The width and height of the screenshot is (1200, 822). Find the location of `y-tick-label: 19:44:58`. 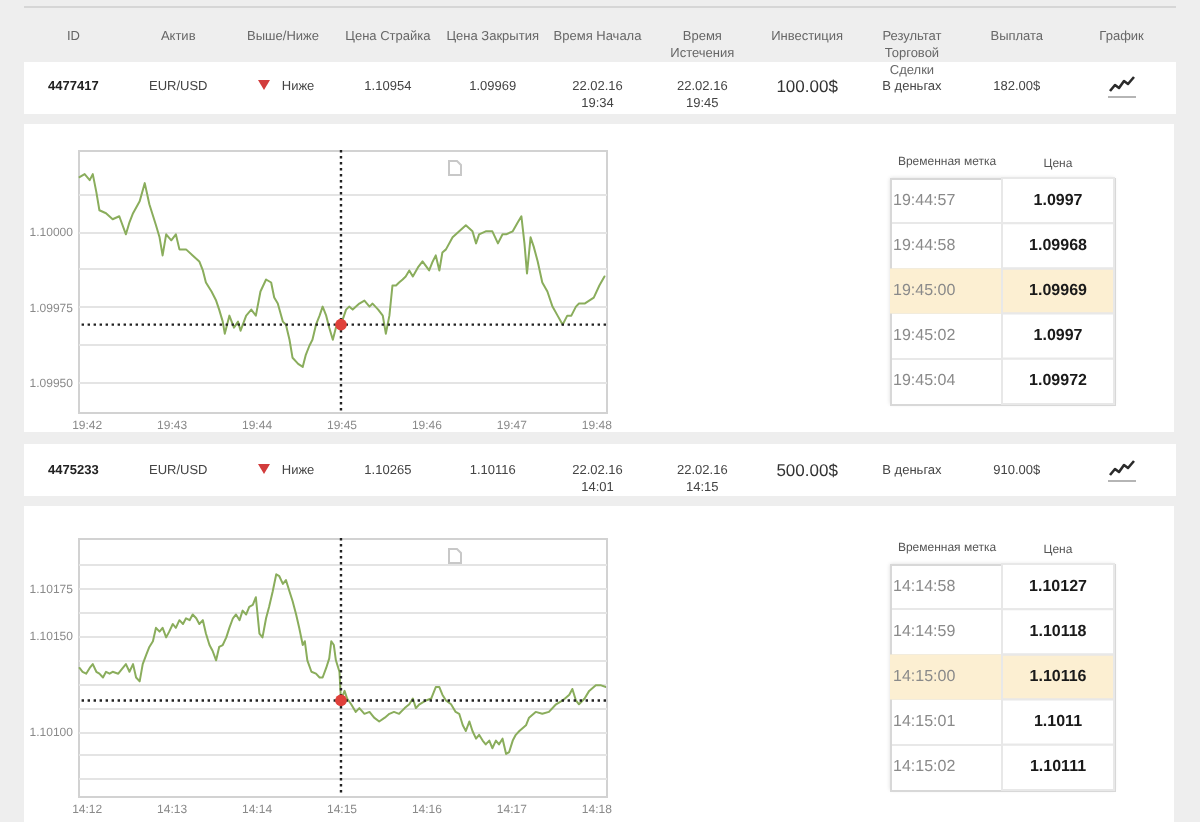

y-tick-label: 19:44:58 is located at coordinates (925, 244).